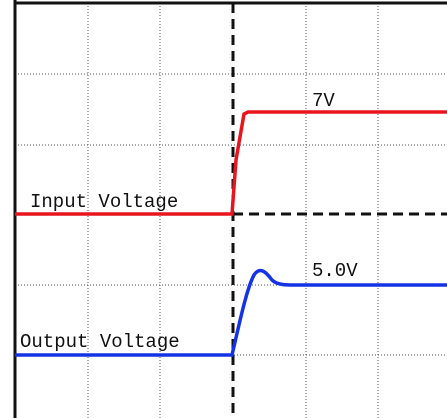  I want to click on level-label: 7V, so click(323, 101).